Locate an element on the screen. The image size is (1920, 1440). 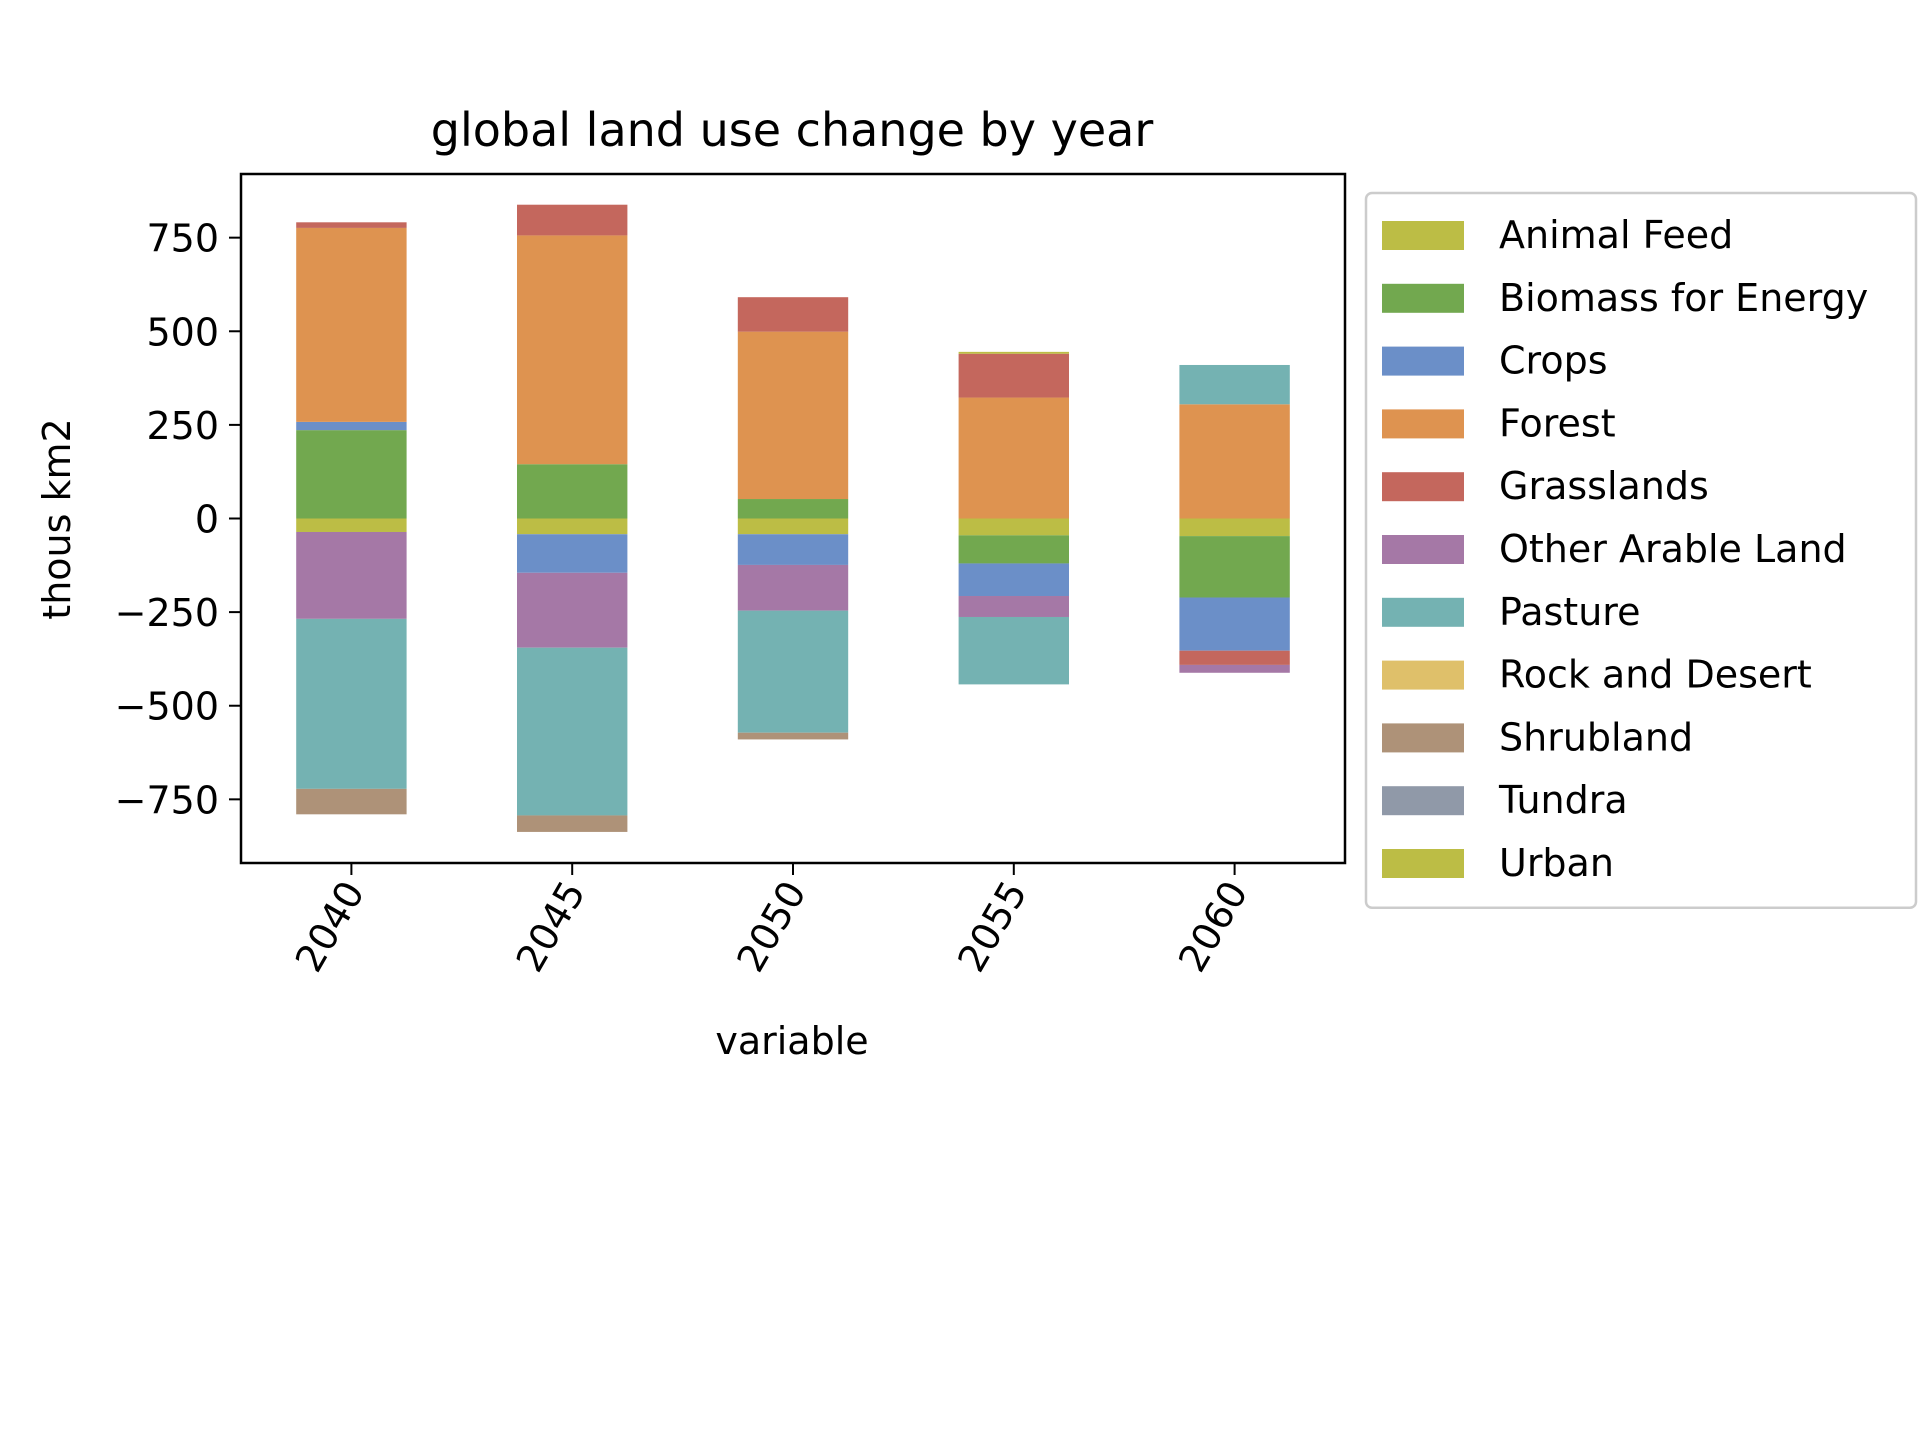
y-axis-label: thous km2 is located at coordinates (57, 518).